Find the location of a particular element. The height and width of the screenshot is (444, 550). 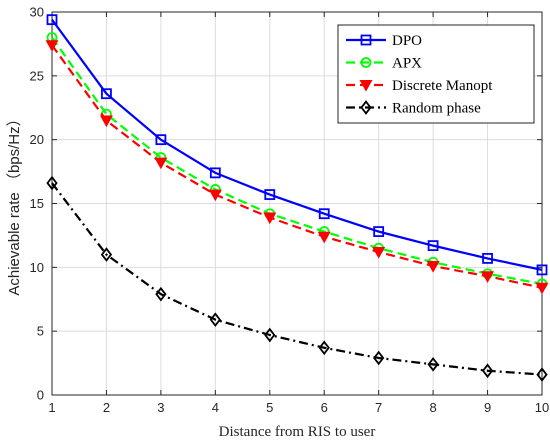

x-axis-label: Distance from RIS to user is located at coordinates (297, 432).